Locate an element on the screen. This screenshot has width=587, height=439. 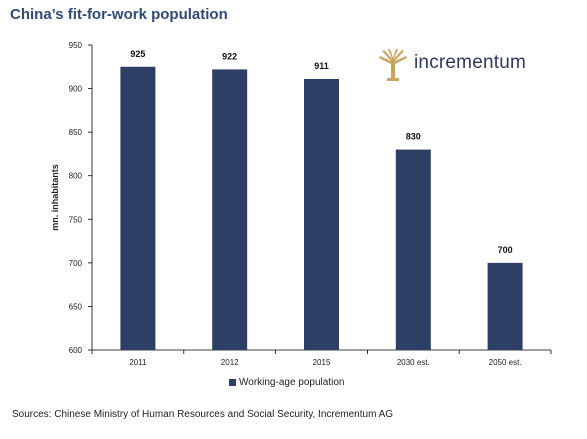
y-tick-label: 700 is located at coordinates (76, 263).